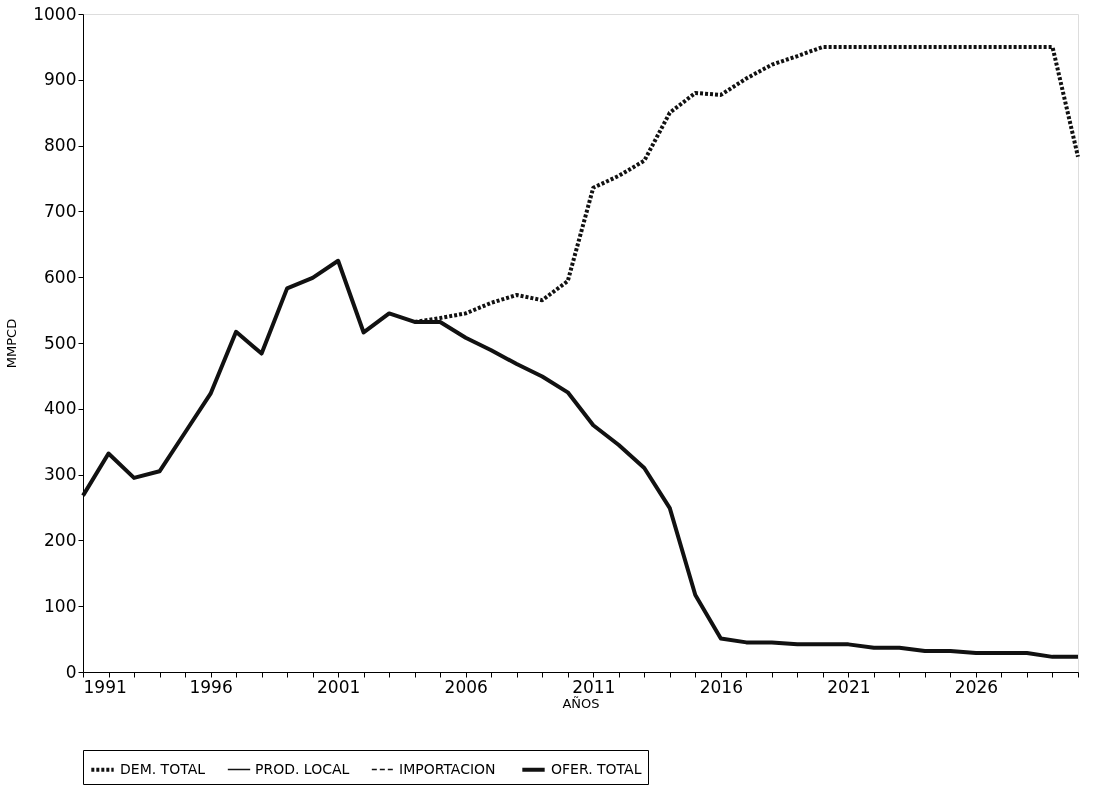 The width and height of the screenshot is (1101, 802). What do you see at coordinates (55, 13) in the screenshot?
I see `y-tick-label: 1000` at bounding box center [55, 13].